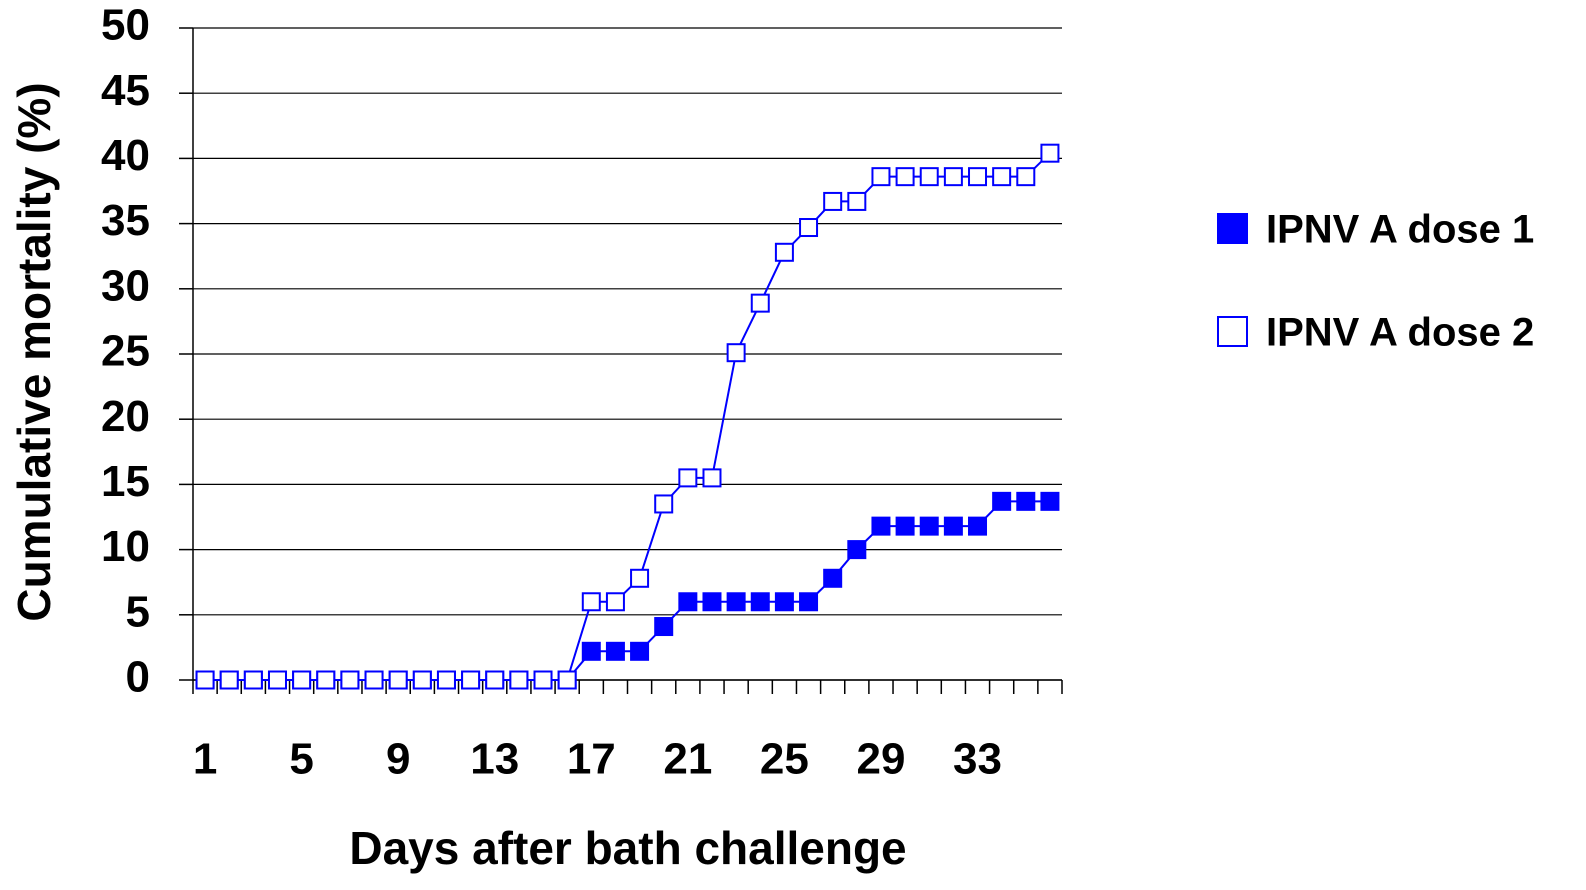 The height and width of the screenshot is (890, 1586). What do you see at coordinates (591, 759) in the screenshot?
I see `x-tick-label: 17` at bounding box center [591, 759].